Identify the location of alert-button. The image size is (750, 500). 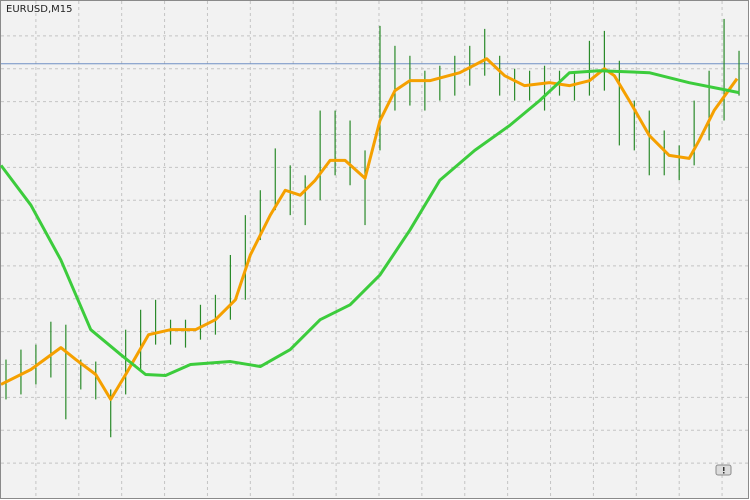
(723, 470).